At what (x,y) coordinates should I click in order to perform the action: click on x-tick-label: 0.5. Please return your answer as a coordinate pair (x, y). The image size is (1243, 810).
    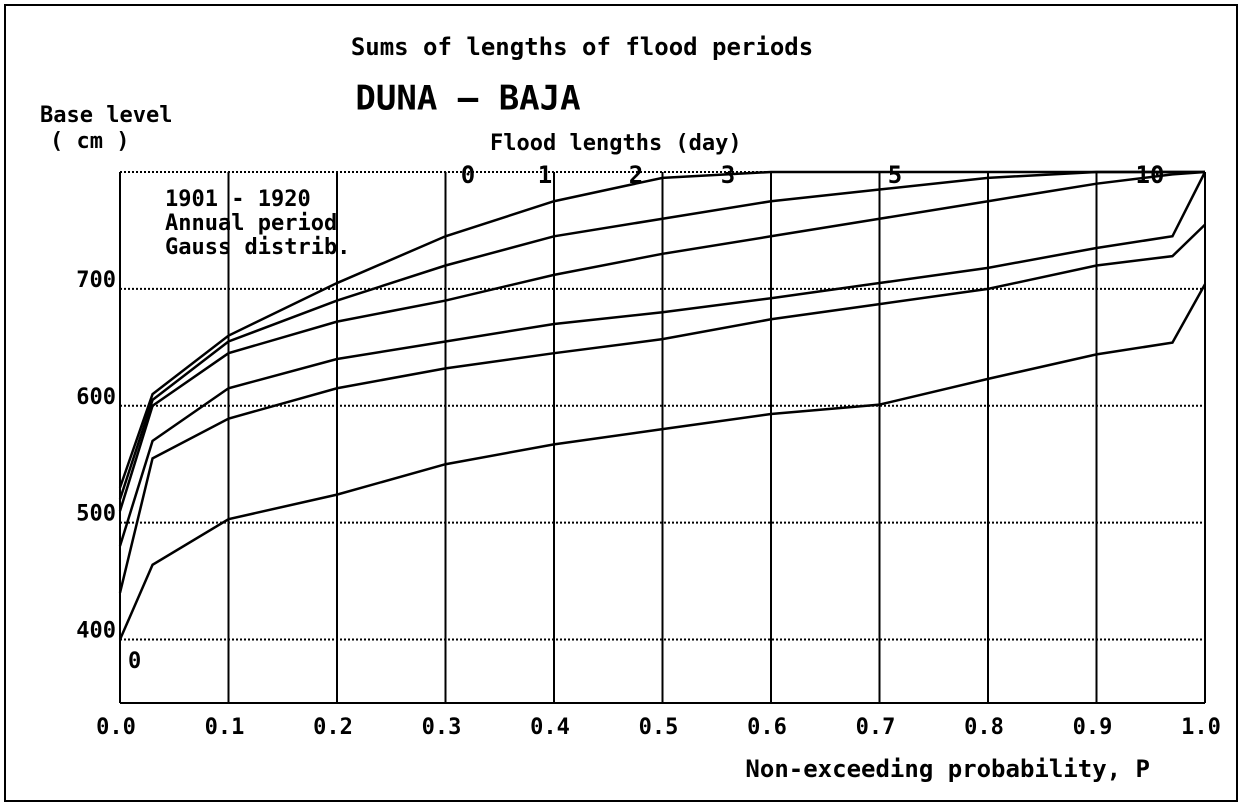
    Looking at the image, I should click on (659, 727).